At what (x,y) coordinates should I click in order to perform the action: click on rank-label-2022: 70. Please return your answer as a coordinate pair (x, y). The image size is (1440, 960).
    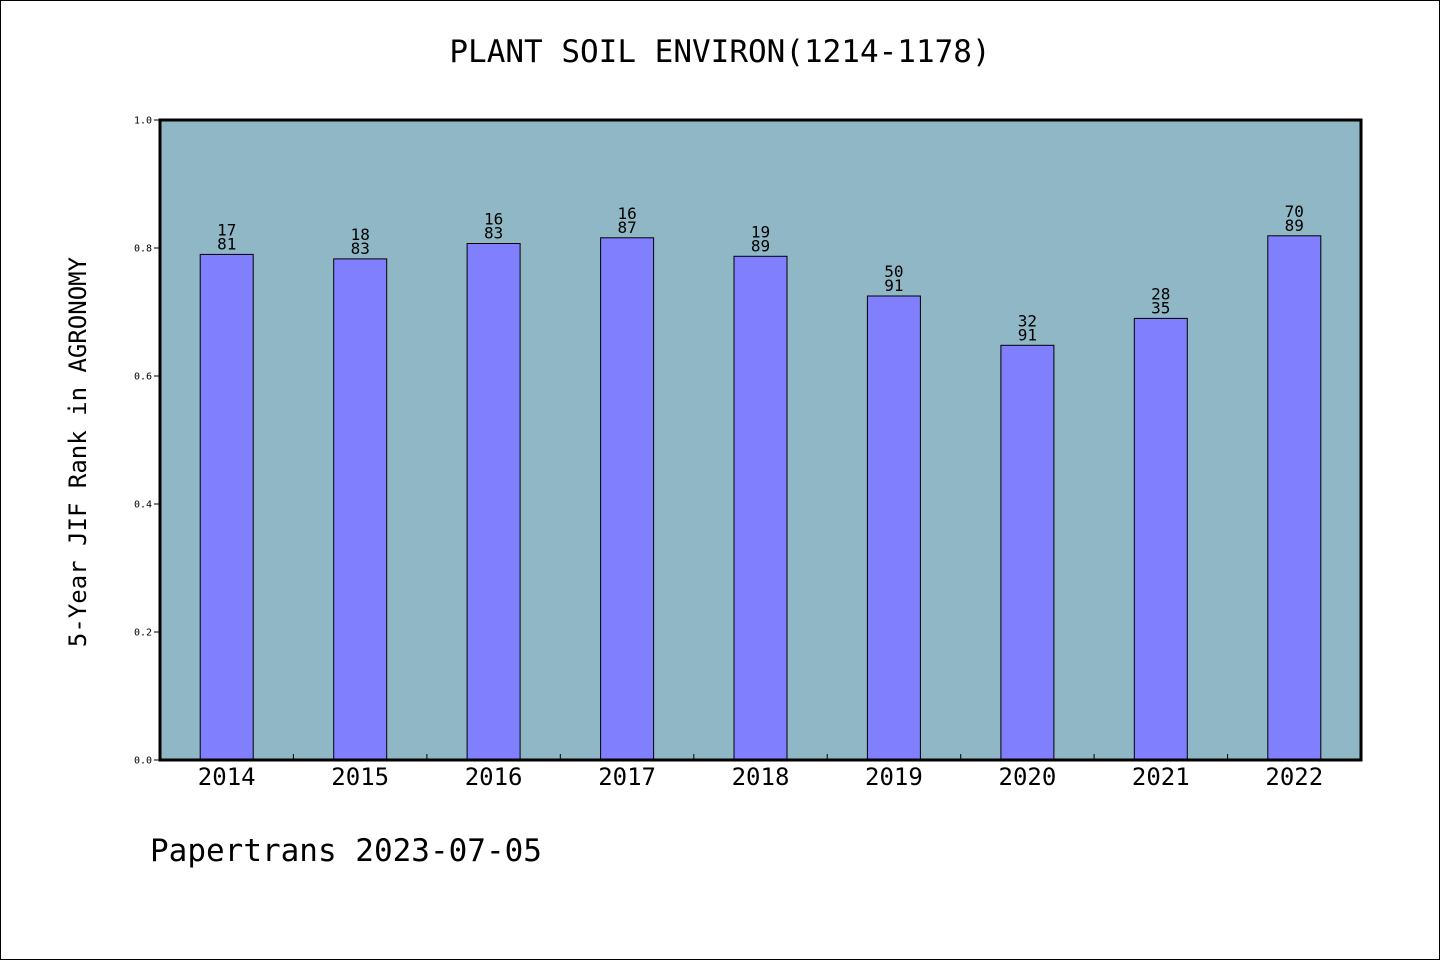
    Looking at the image, I should click on (1294, 211).